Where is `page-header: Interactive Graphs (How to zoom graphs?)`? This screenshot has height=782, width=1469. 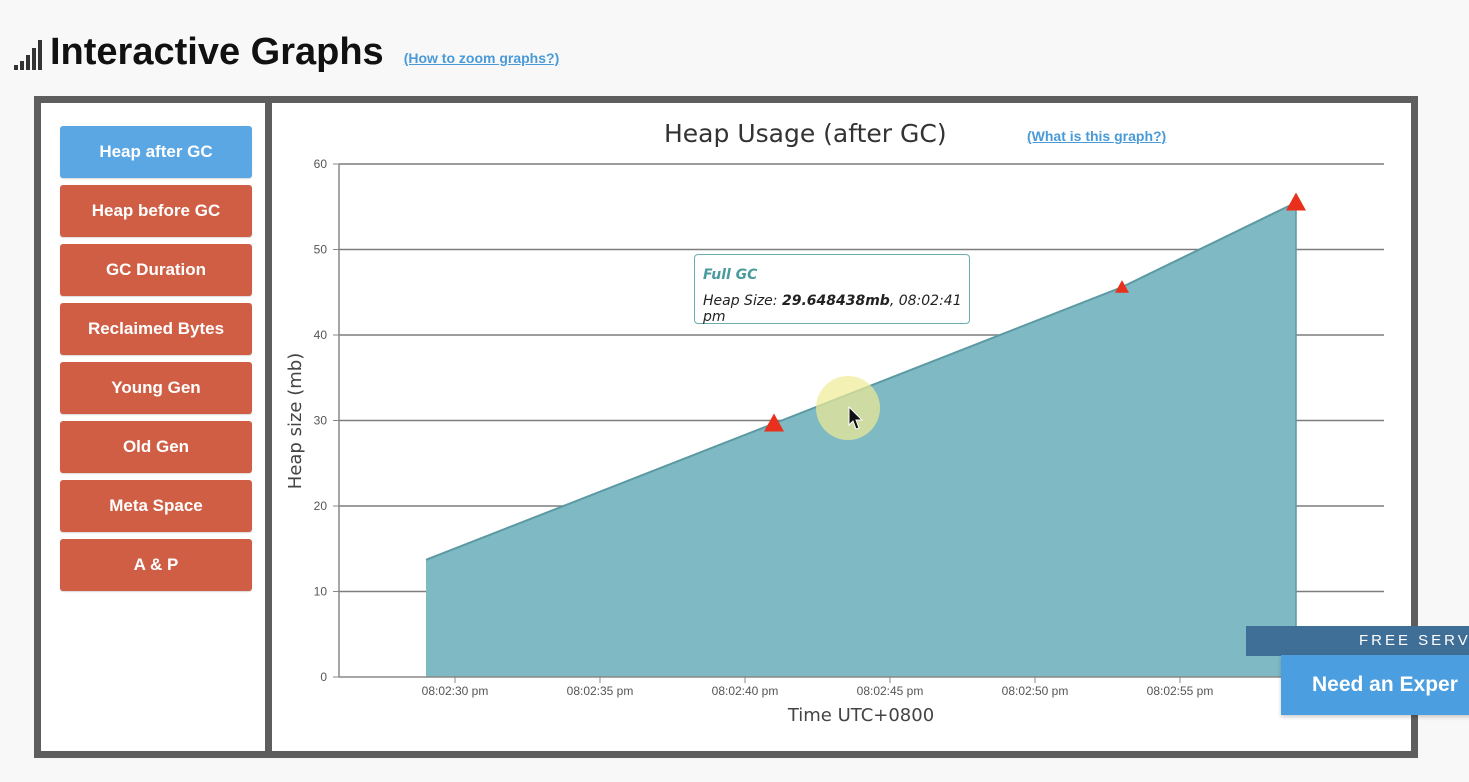 page-header: Interactive Graphs (How to zoom graphs?) is located at coordinates (286, 52).